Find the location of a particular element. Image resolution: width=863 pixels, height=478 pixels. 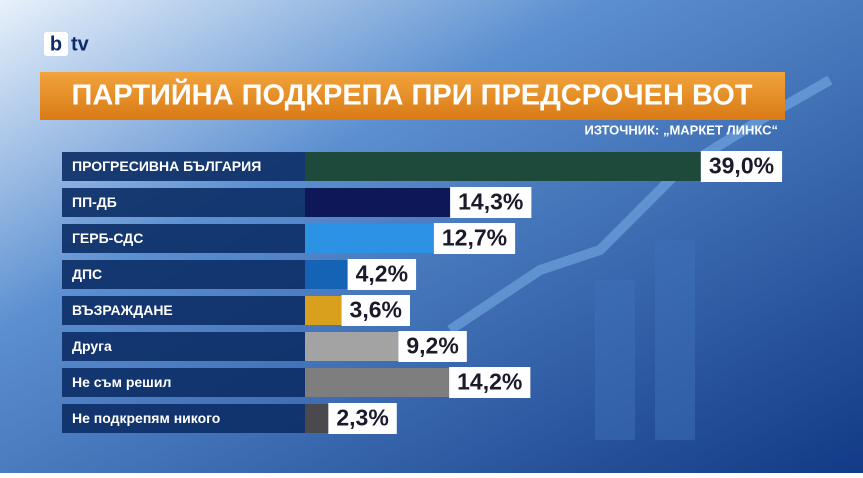

value-label: 4,2% is located at coordinates (382, 274).